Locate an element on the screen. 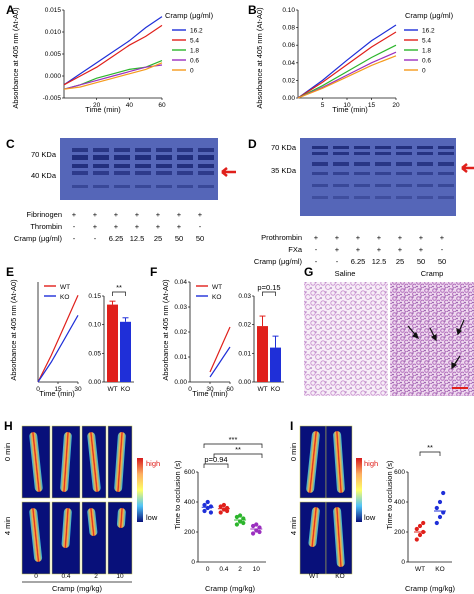 The height and width of the screenshot is (594, 474). panel-f-ylabel: Absorbance at 405 nm (At-A0) is located at coordinates (165, 330).